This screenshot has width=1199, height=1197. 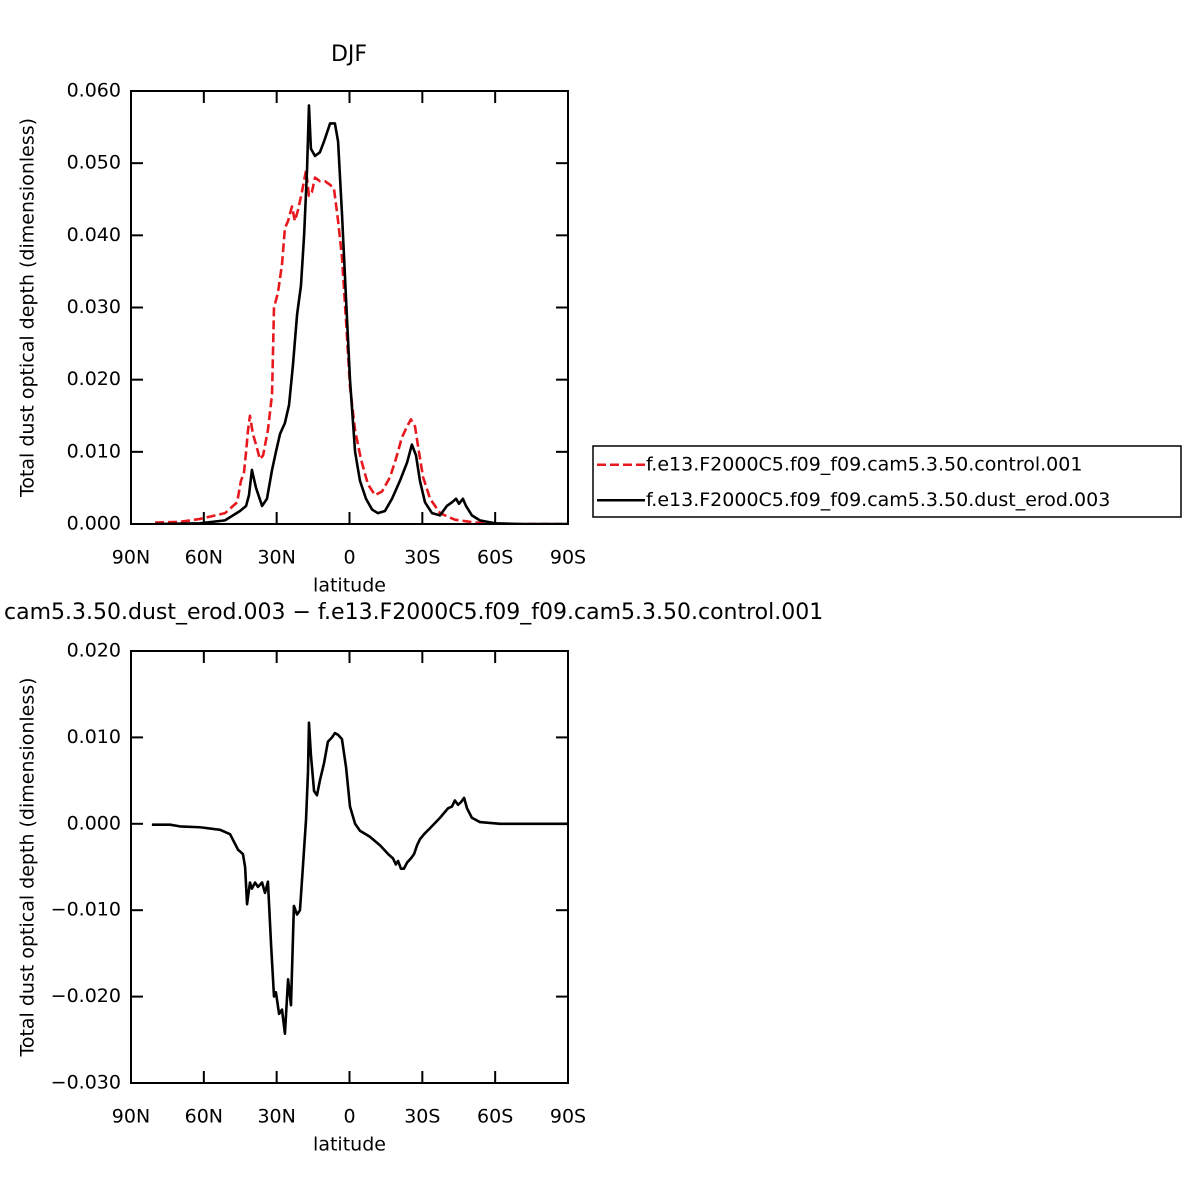 I want to click on legend-box, so click(x=887, y=481).